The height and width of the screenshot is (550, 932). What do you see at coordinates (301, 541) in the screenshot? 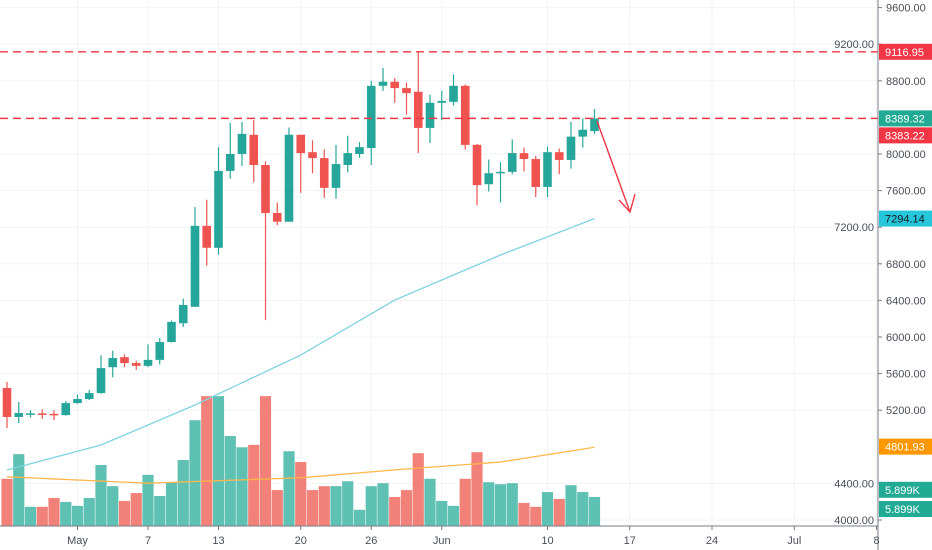
I see `x-tick-label: 20` at bounding box center [301, 541].